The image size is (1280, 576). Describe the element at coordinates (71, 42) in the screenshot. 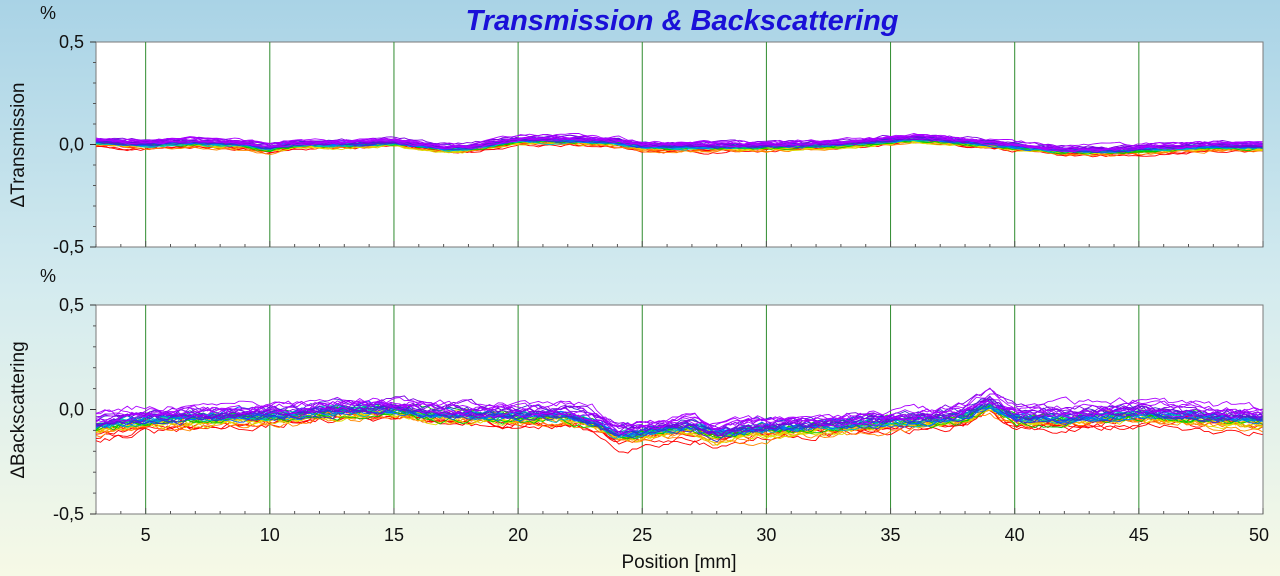

I see `transmission-y-tick-label: 0,5` at that location.